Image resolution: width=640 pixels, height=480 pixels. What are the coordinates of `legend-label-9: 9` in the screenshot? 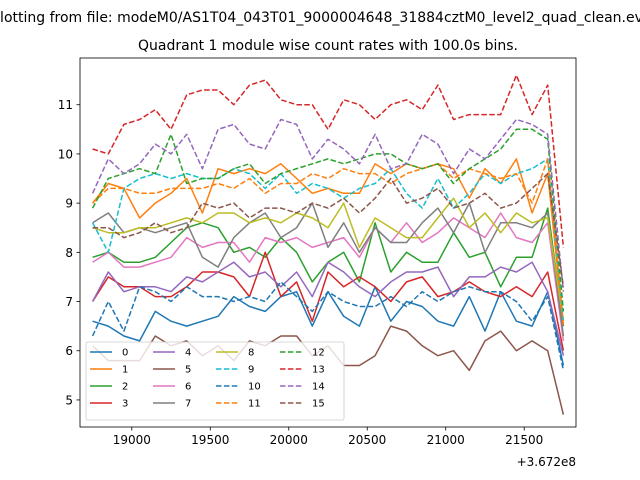 It's located at (251, 370).